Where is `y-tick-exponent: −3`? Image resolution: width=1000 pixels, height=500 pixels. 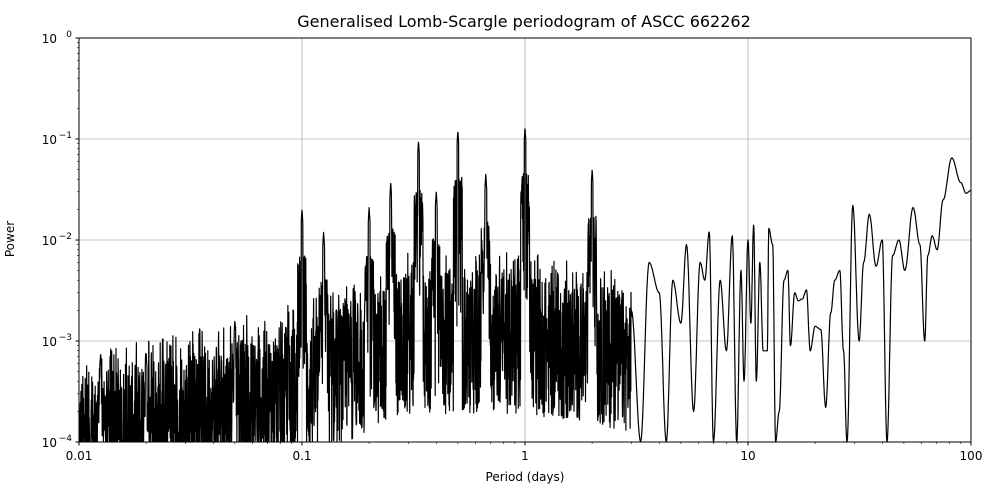
y-tick-exponent: −3 is located at coordinates (65, 338).